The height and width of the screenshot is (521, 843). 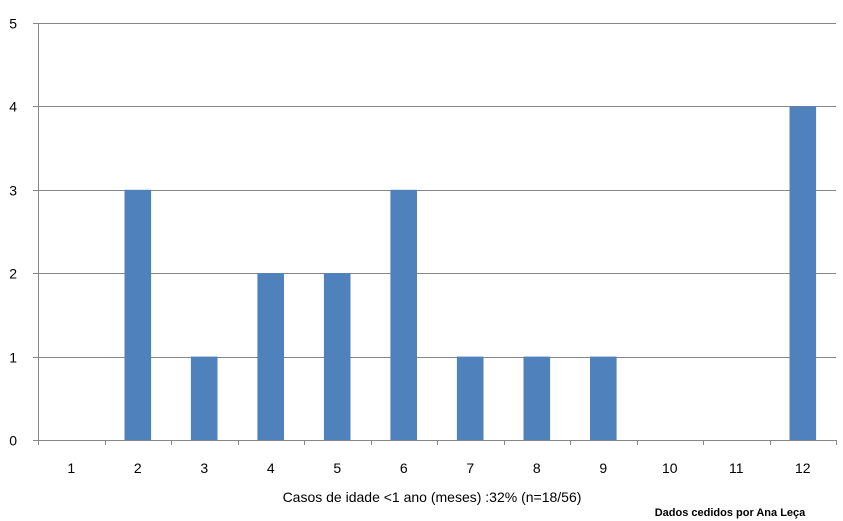 What do you see at coordinates (271, 468) in the screenshot?
I see `x-tick-label: 4` at bounding box center [271, 468].